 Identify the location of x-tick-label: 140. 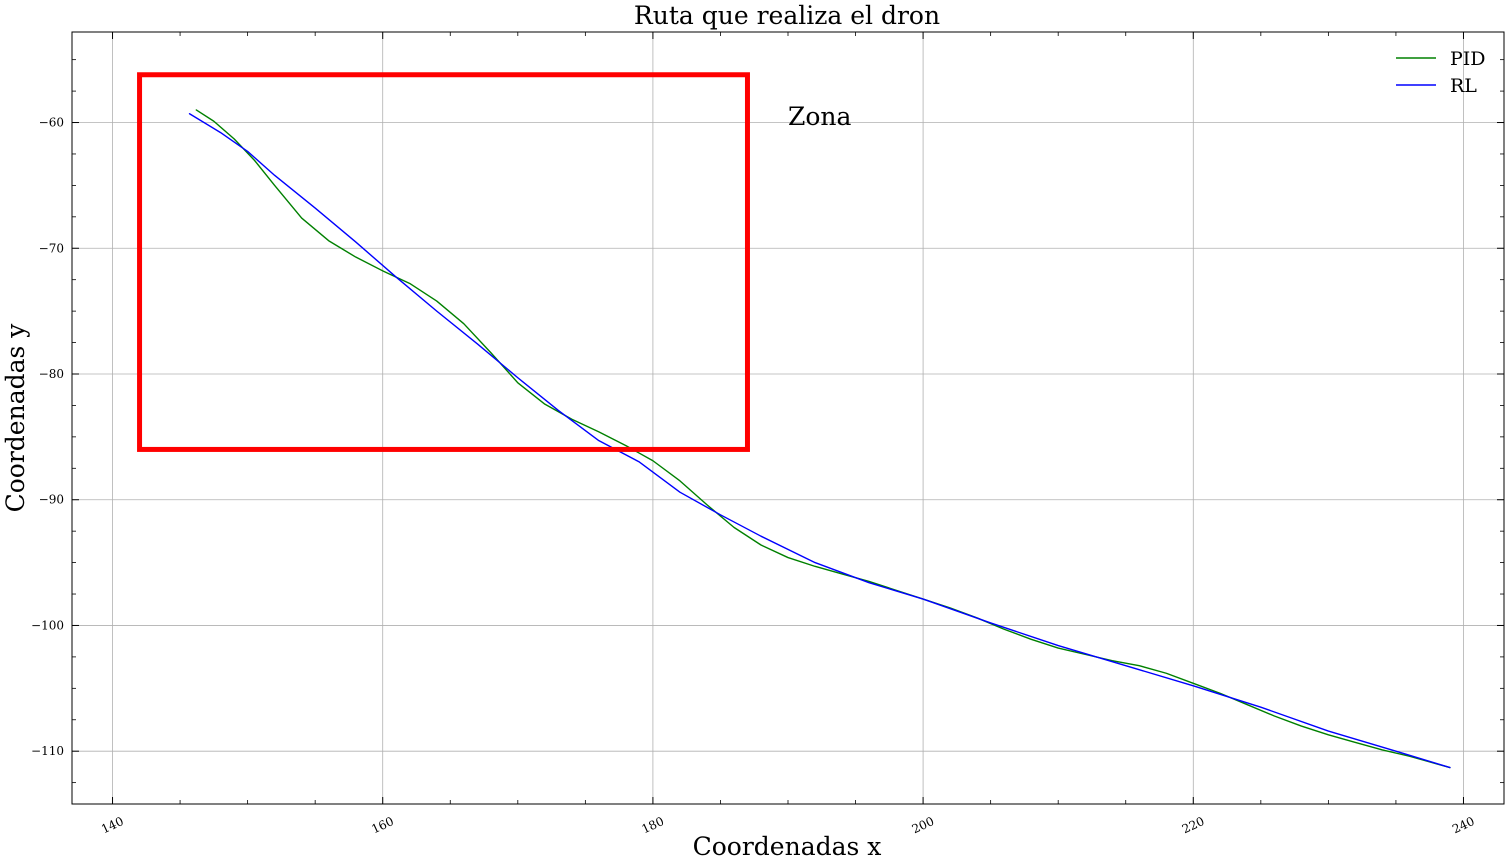
(112, 825).